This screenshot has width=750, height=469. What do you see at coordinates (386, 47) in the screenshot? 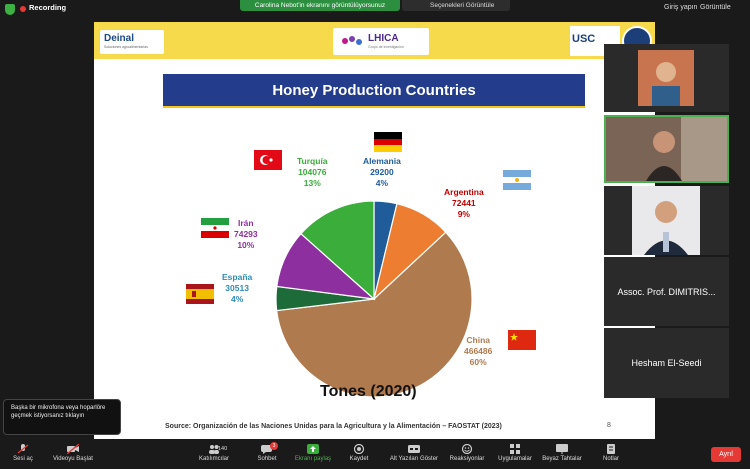
I see `lhica-logo-subtitle: Grupo de investigación` at bounding box center [386, 47].